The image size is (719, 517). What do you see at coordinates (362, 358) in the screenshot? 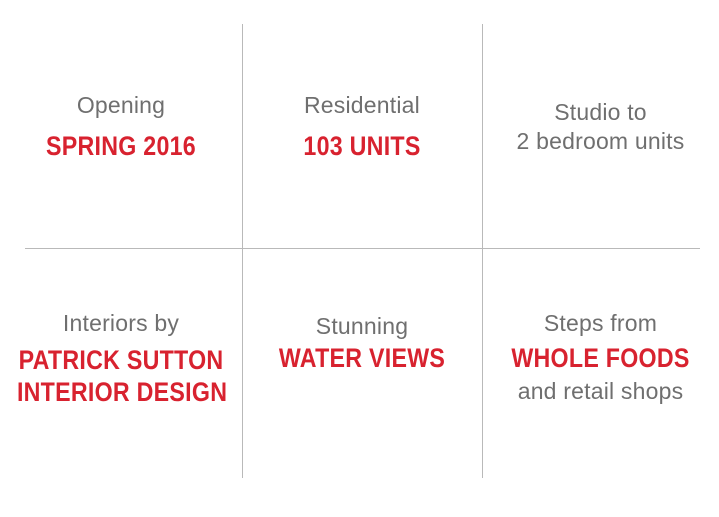
I see `feature-views-value: WATER VIEWS` at bounding box center [362, 358].